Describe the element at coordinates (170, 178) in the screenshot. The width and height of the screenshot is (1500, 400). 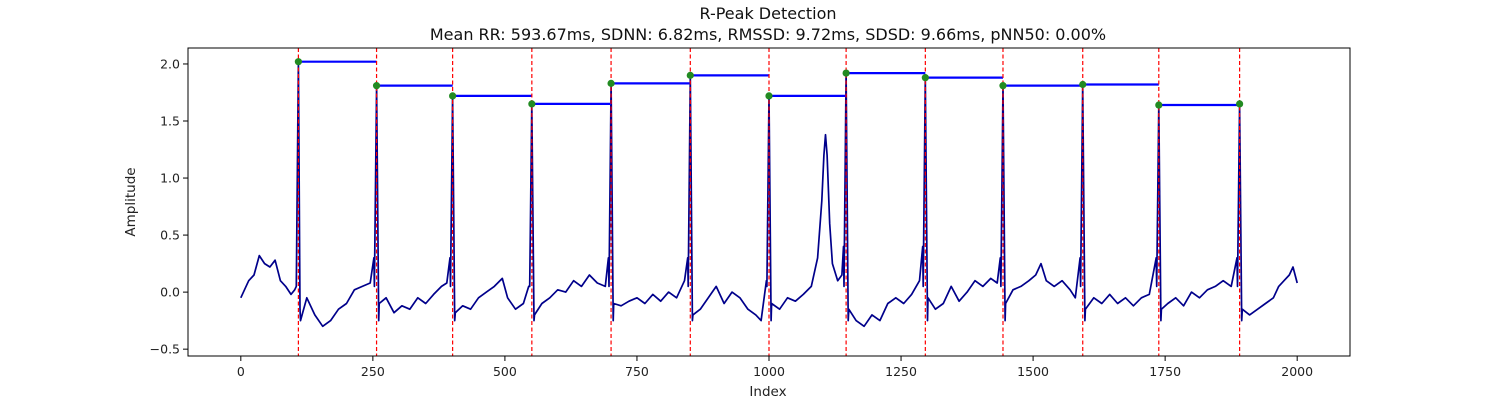
I see `y-tick-label: 1.0` at that location.